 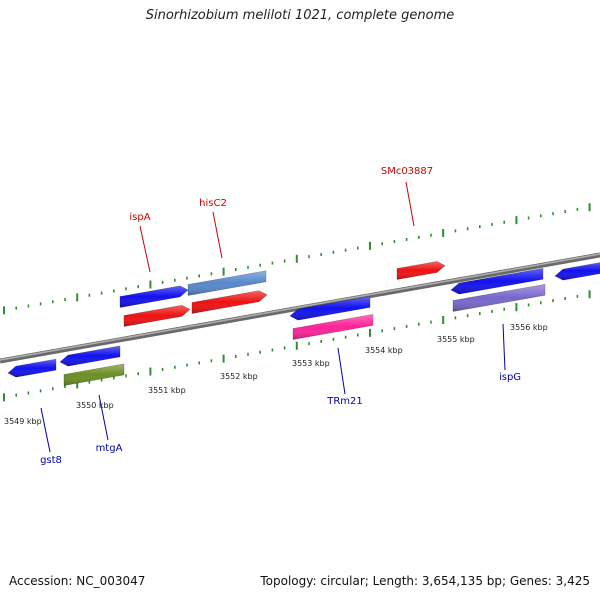 I want to click on gene-label: hisC2, so click(x=213, y=203).